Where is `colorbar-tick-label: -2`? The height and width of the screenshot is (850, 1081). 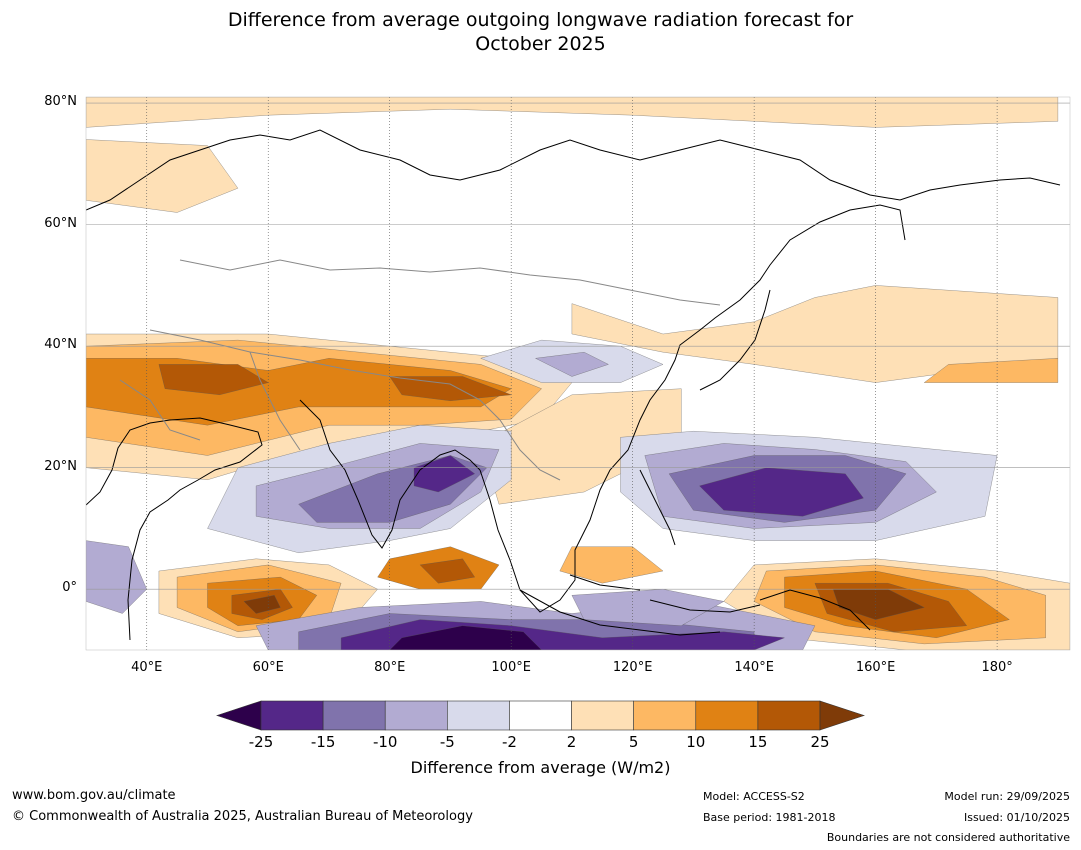
colorbar-tick-label: -2 is located at coordinates (509, 742).